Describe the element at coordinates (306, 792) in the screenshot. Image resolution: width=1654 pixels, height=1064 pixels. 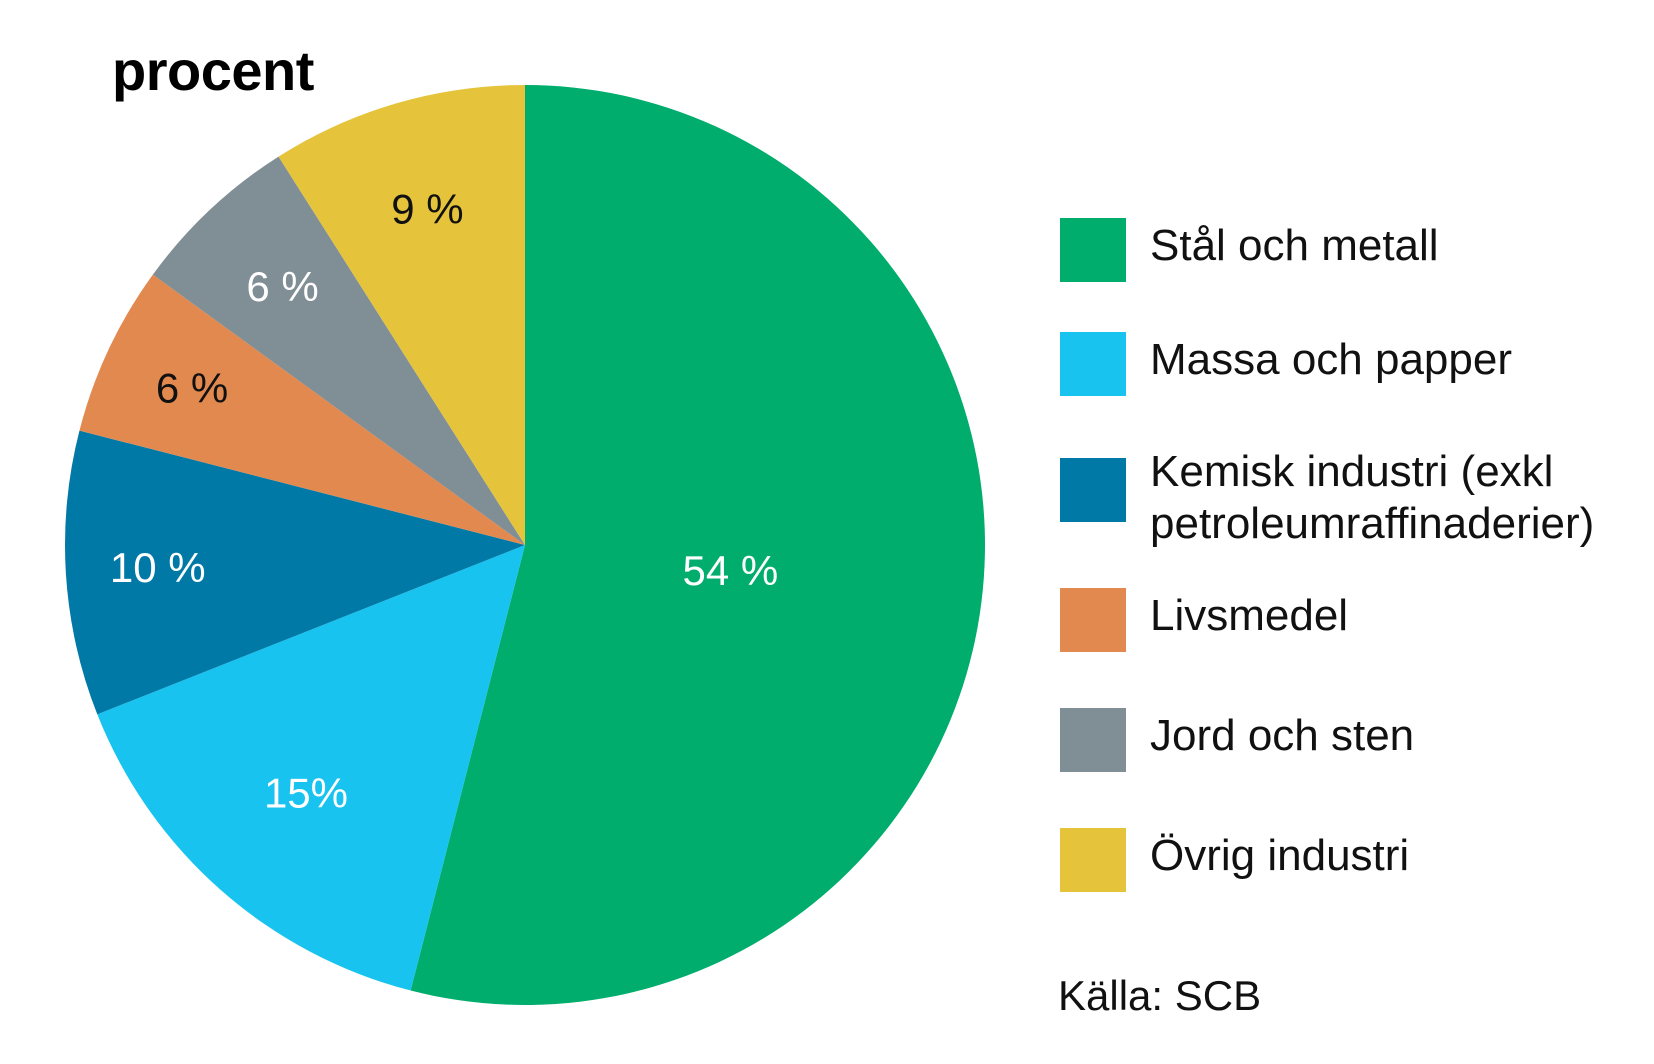
I see `slice-label-1: 15%` at that location.